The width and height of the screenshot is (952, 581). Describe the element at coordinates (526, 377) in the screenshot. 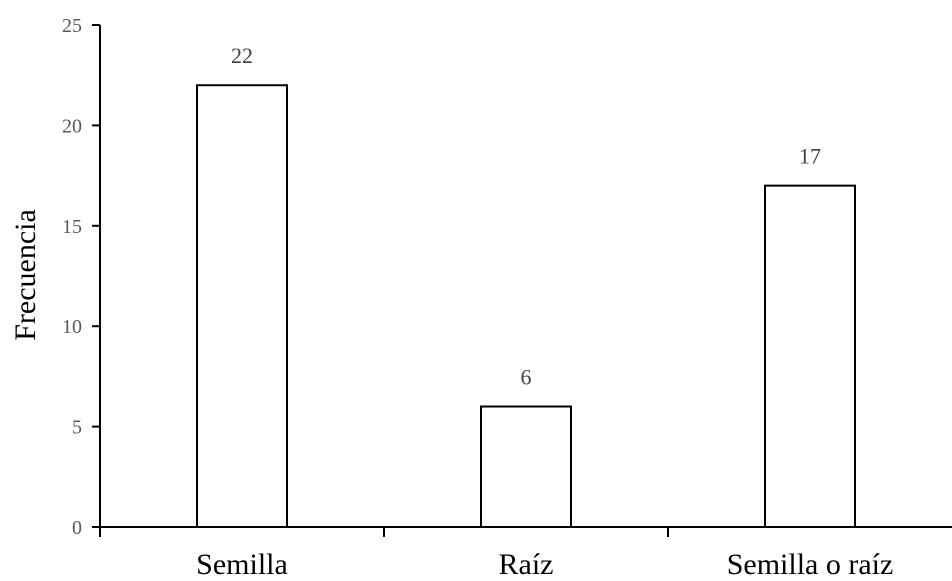

I see `data-label: 6` at that location.